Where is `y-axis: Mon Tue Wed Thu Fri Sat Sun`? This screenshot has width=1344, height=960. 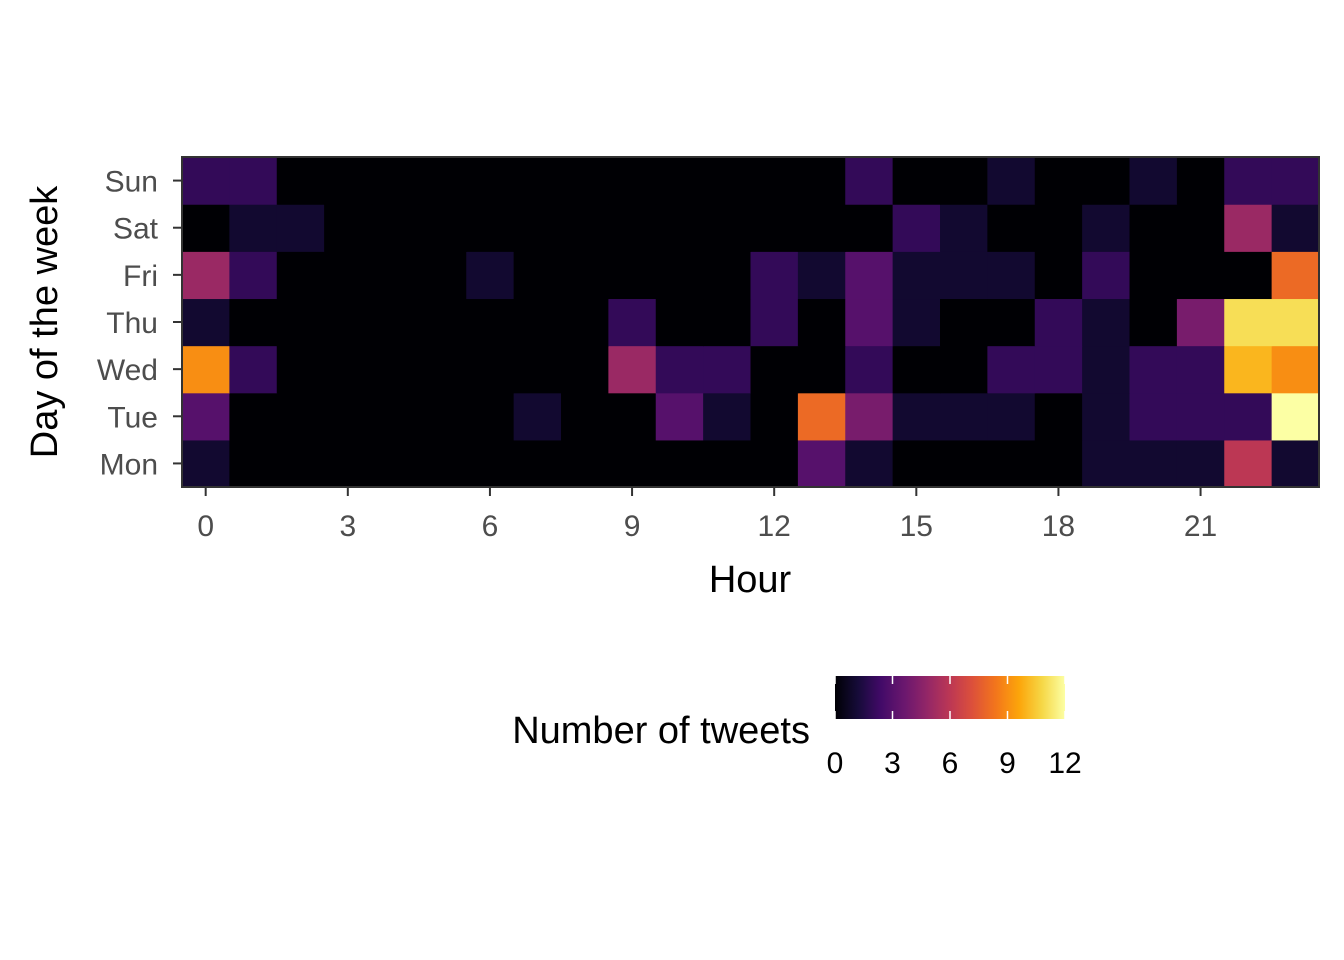
y-axis: Mon Tue Wed Thu Fri Sat Sun is located at coordinates (139, 323).